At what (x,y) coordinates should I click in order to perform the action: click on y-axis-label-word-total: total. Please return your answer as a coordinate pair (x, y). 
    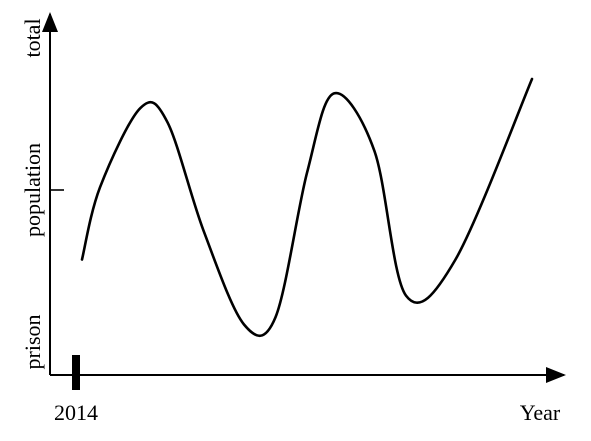
    Looking at the image, I should click on (32, 37).